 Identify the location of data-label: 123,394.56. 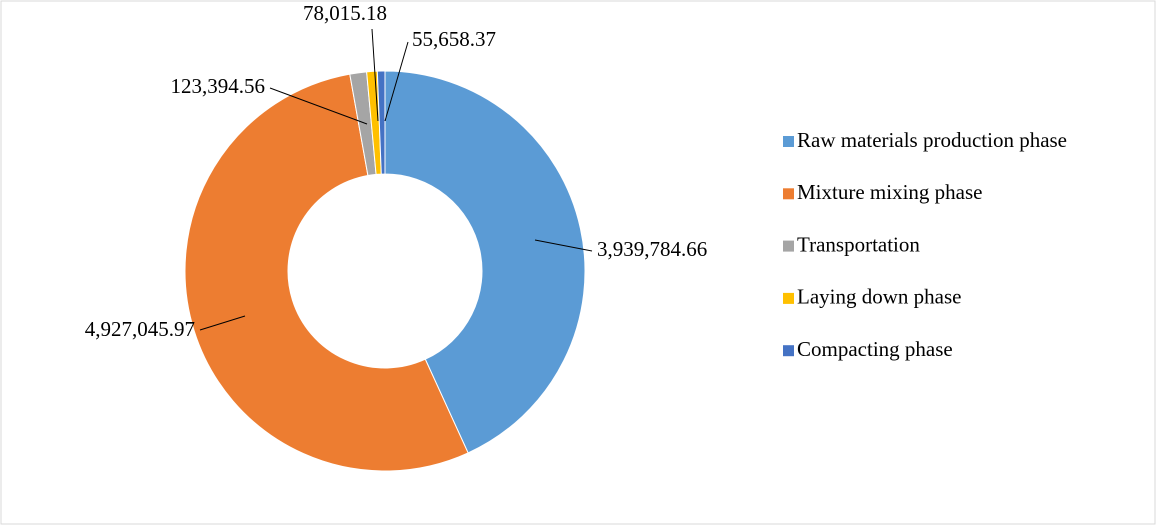
(218, 86).